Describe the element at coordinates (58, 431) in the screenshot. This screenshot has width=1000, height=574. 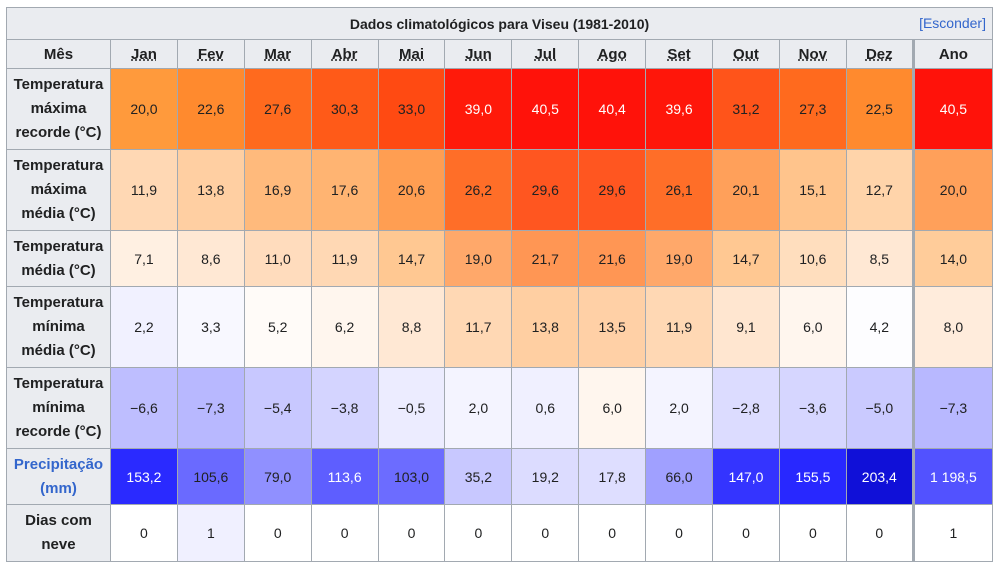
I see `row-header-line: recorde (°C)` at that location.